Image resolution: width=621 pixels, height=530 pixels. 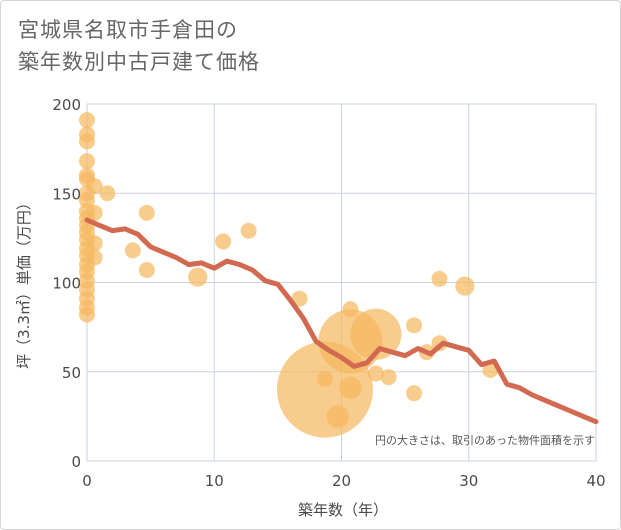 What do you see at coordinates (139, 46) in the screenshot?
I see `chart-title: 宮城県名取市手倉田の 築年数別中古戸建て価格` at bounding box center [139, 46].